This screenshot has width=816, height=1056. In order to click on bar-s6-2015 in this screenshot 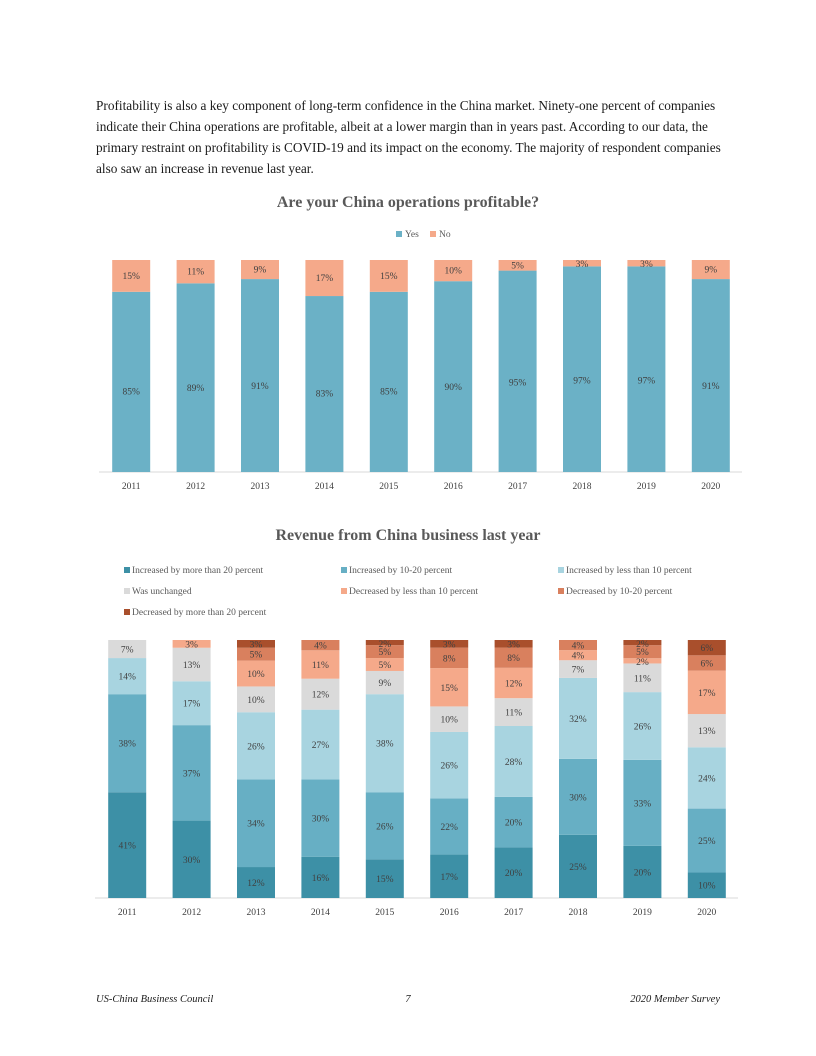, I will do `click(384, 643)`.